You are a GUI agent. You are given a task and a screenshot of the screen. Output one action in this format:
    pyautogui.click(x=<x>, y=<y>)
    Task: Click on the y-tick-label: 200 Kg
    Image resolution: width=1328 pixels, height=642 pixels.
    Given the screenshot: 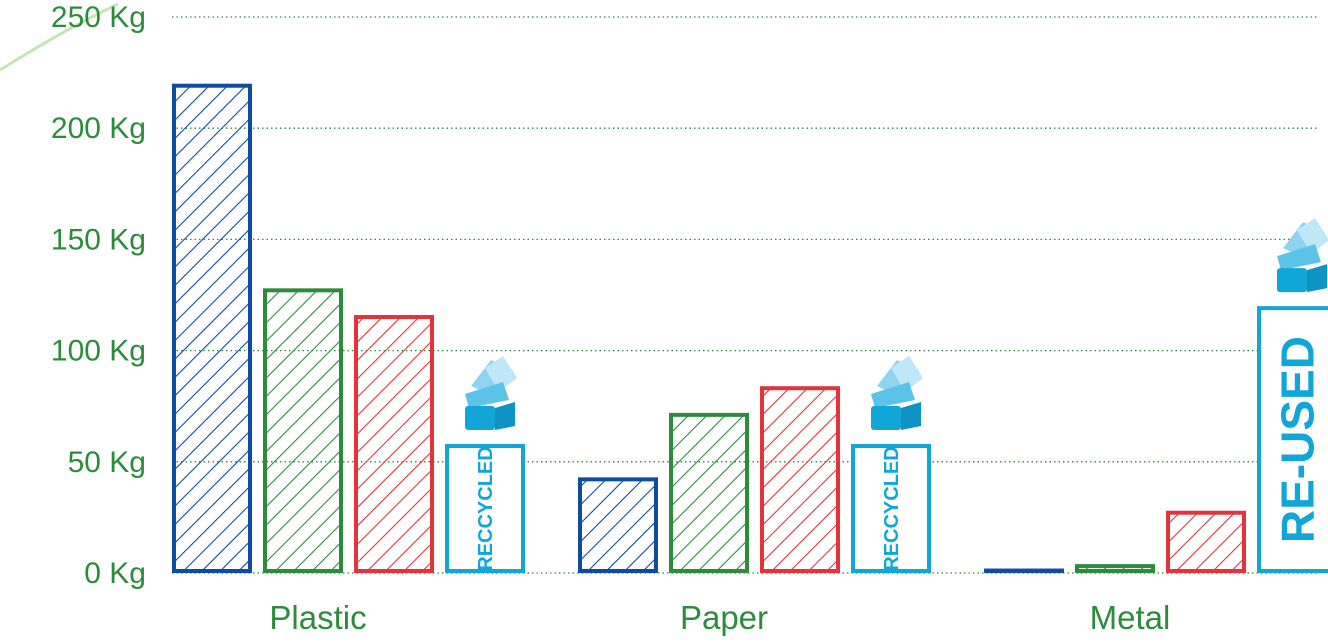 What is the action you would take?
    pyautogui.click(x=98, y=128)
    